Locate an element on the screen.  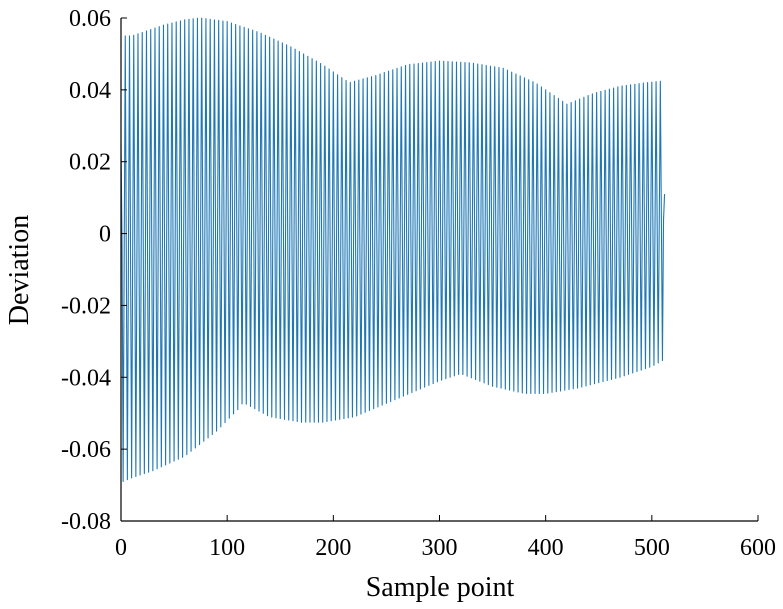
x-tick-label: 500 is located at coordinates (652, 548).